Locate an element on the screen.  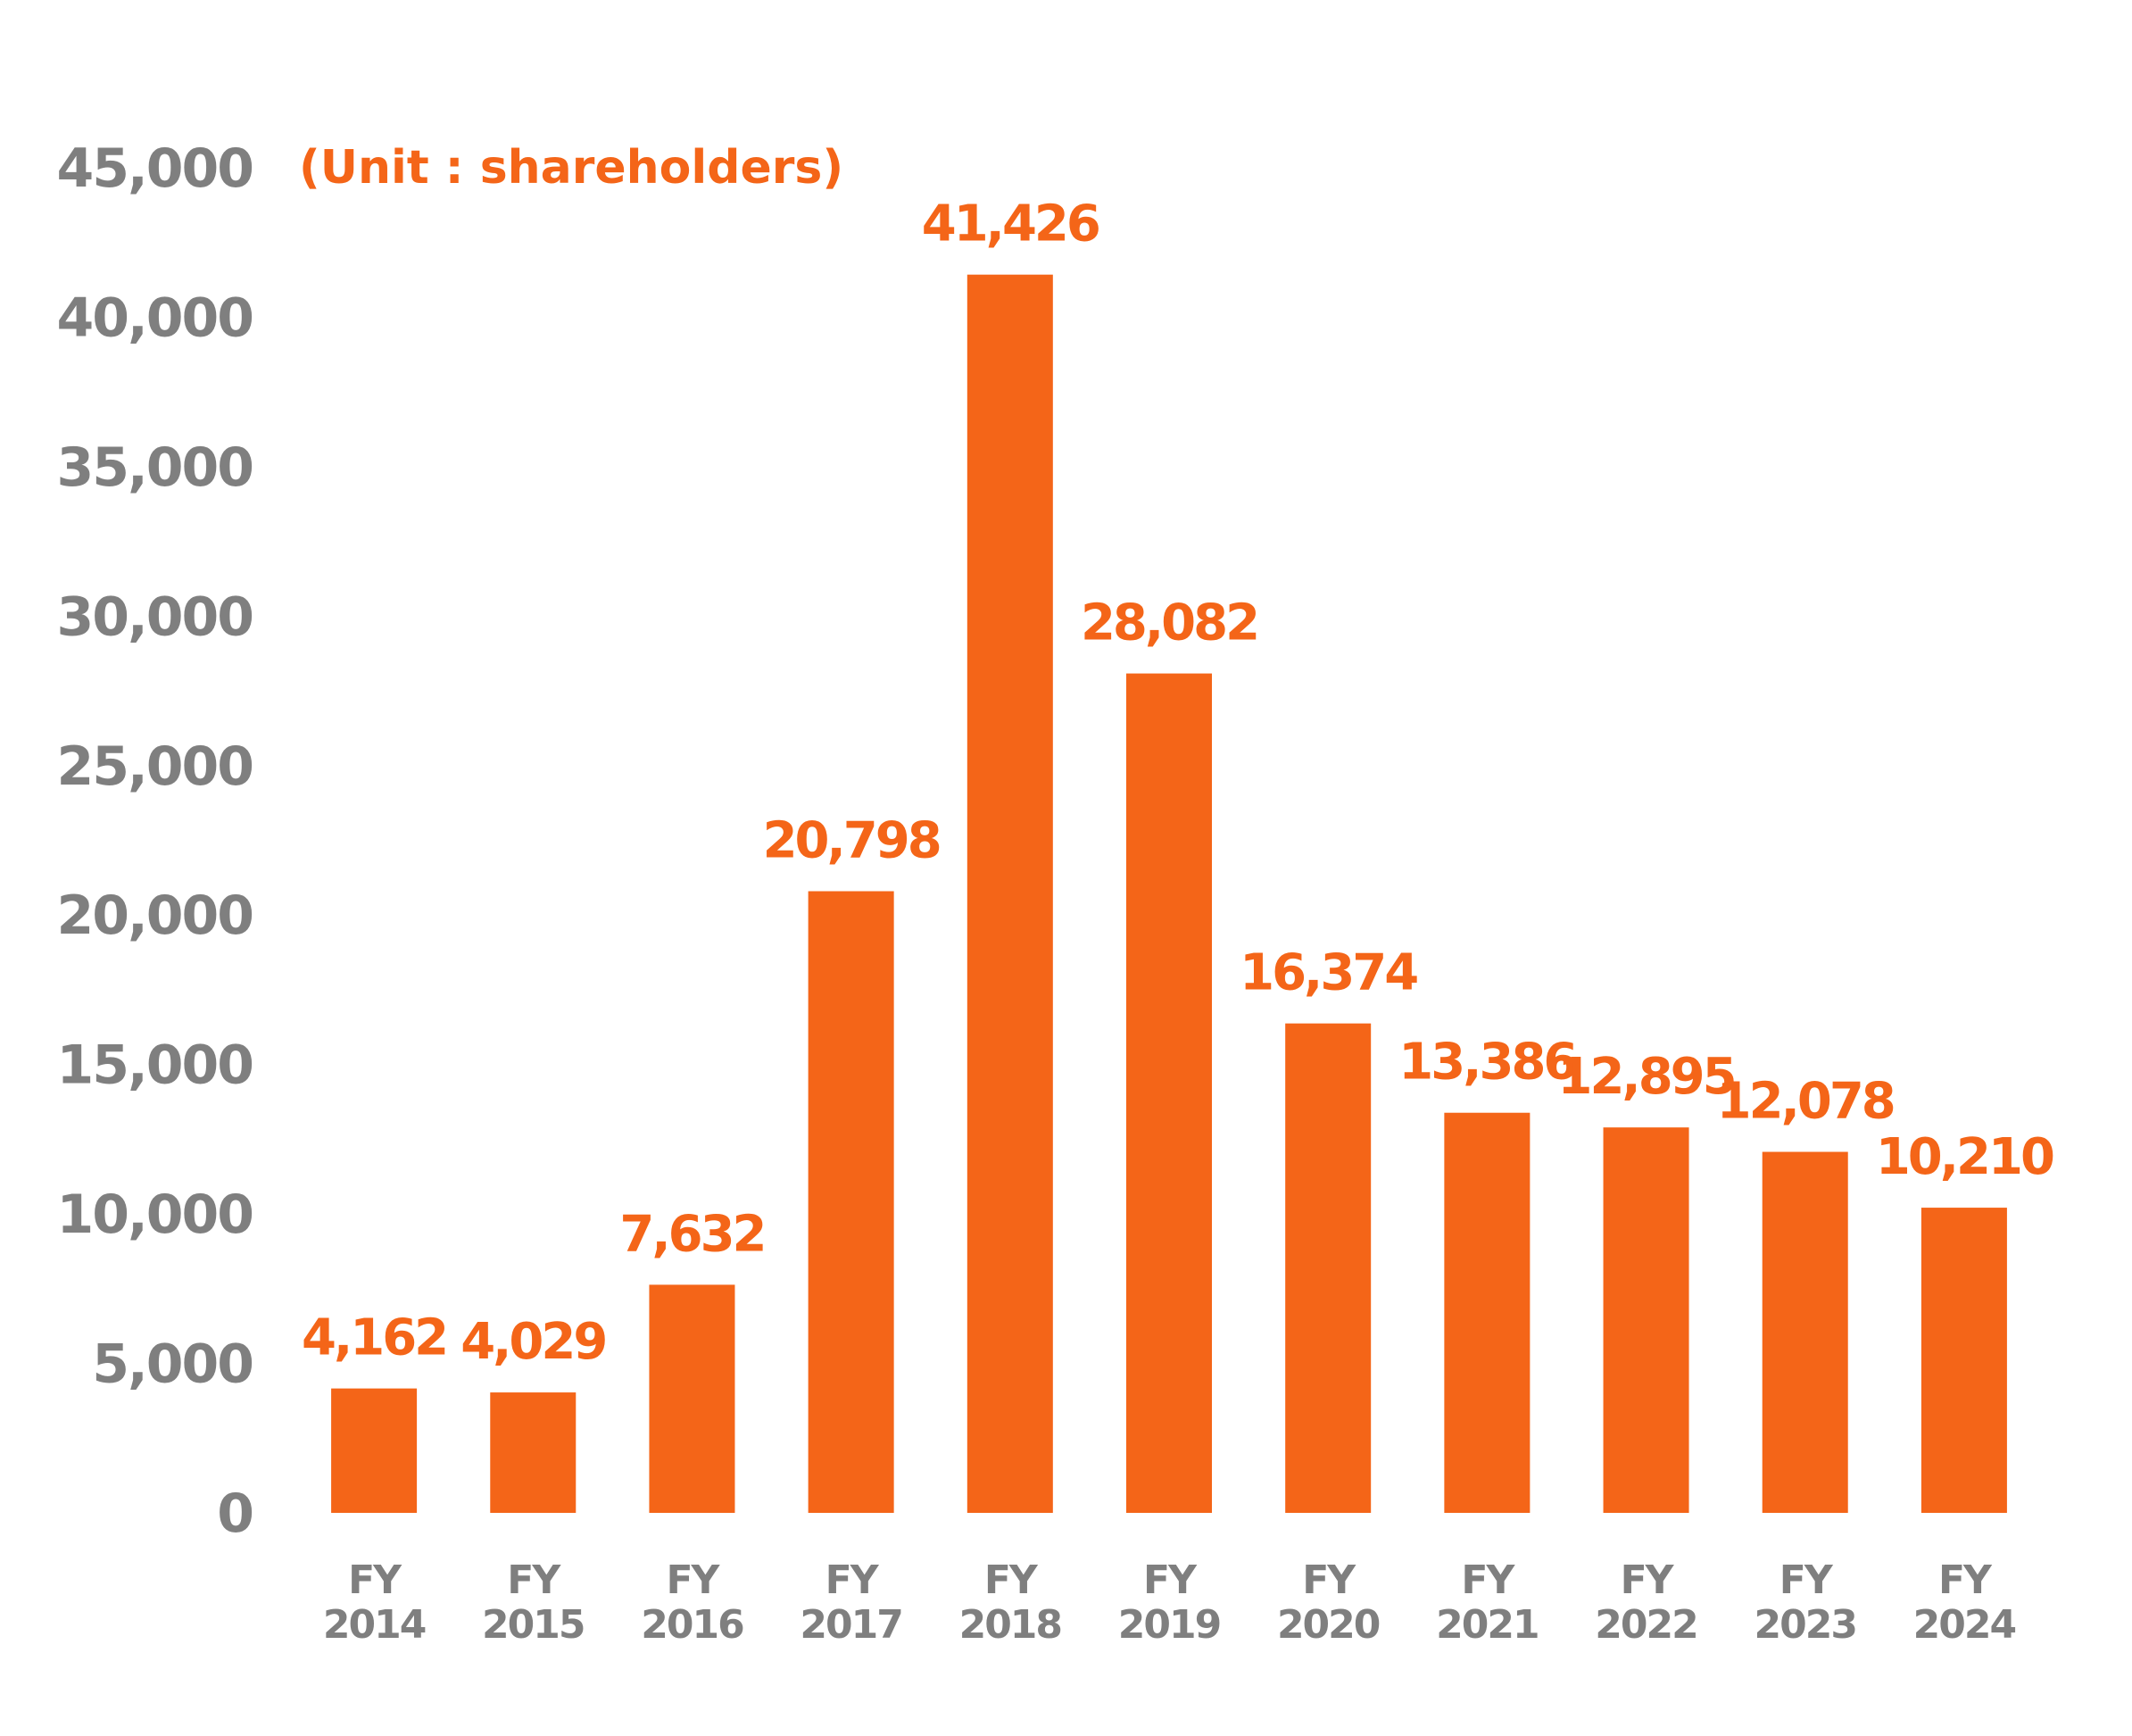
data-label: 4,029 is located at coordinates (532, 1342).